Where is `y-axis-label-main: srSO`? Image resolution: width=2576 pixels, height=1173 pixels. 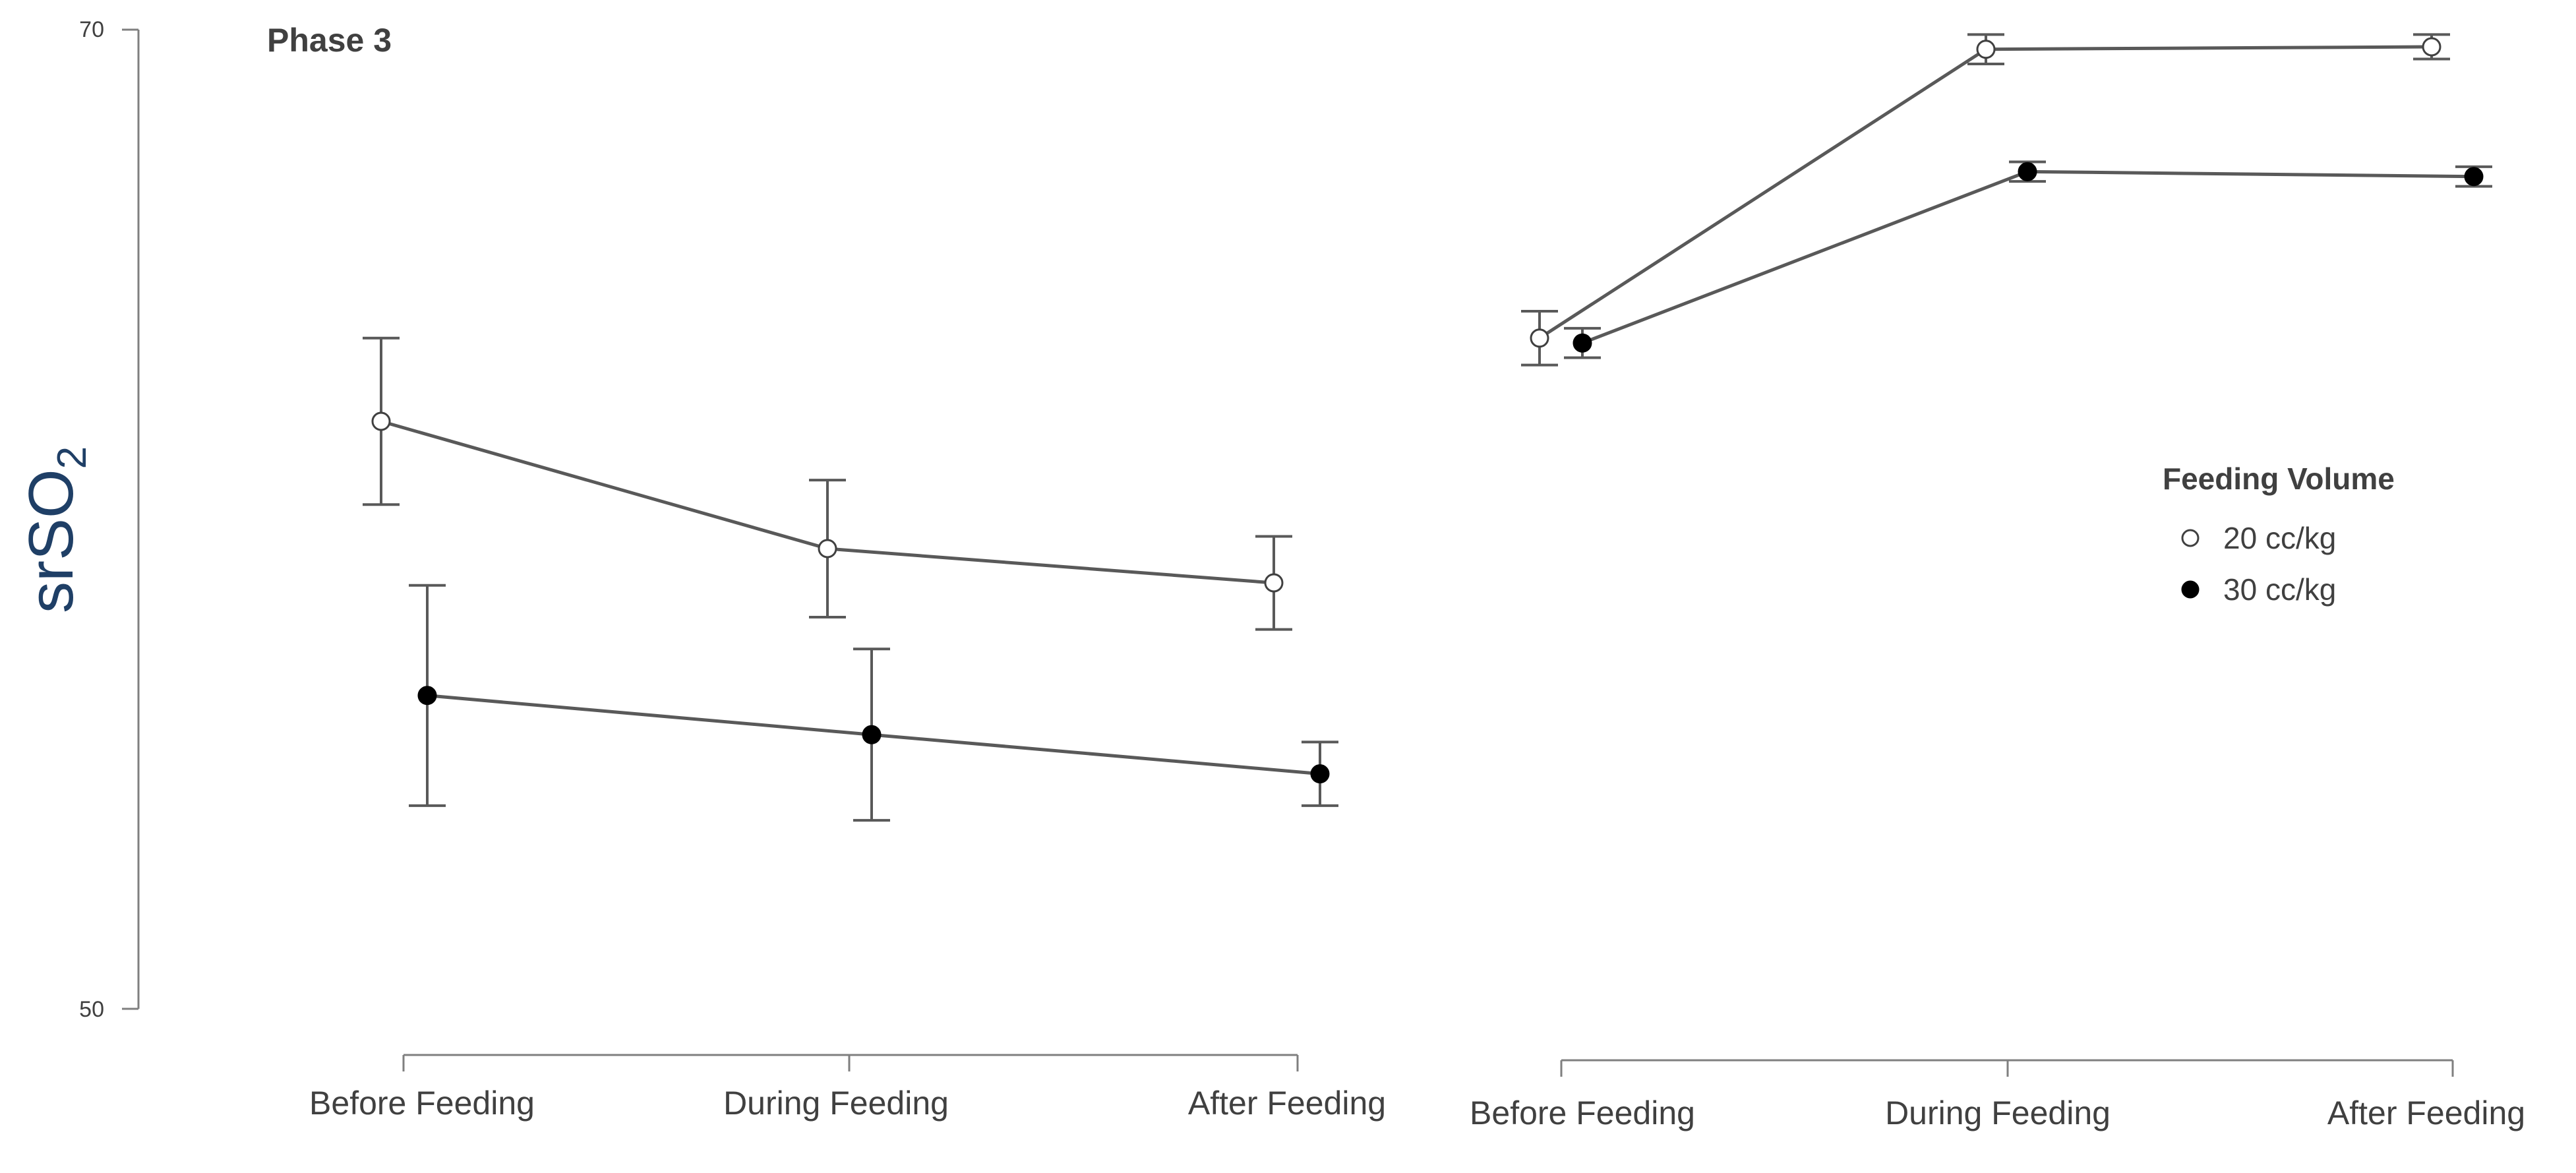
y-axis-label-main: srSO is located at coordinates (51, 541).